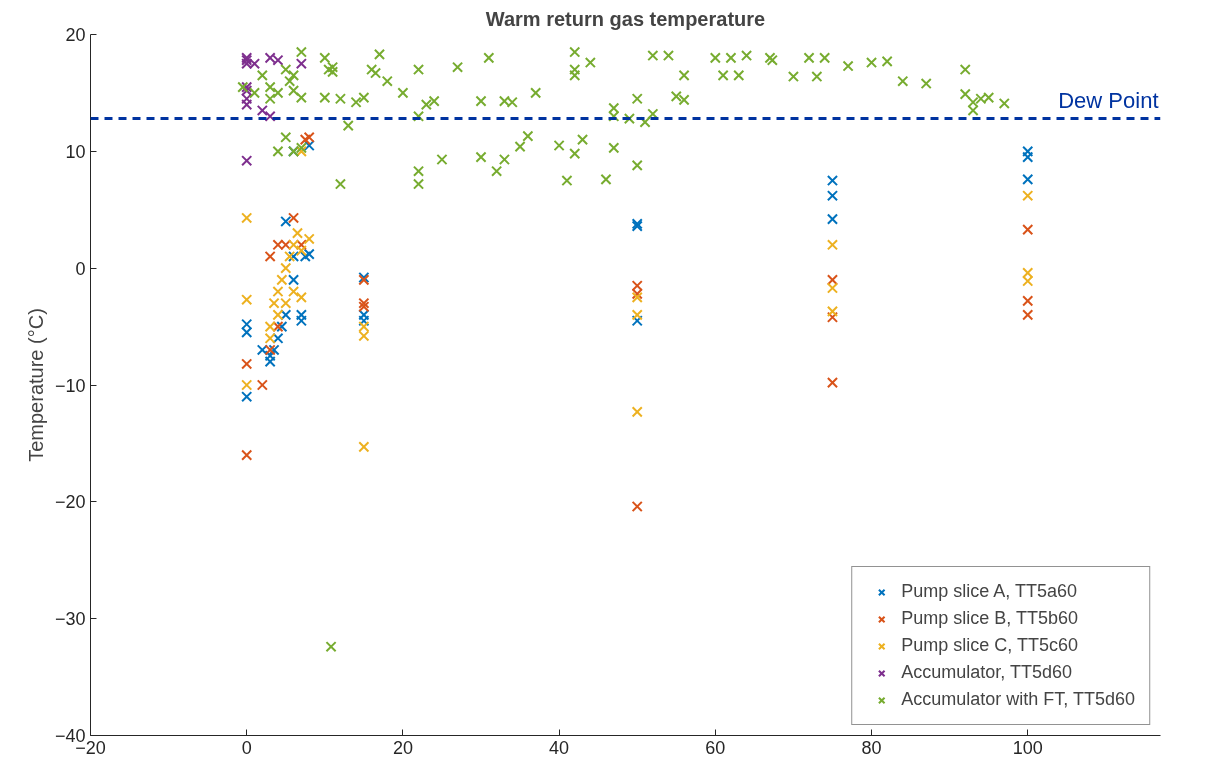 The image size is (1214, 780). What do you see at coordinates (989, 591) in the screenshot?
I see `legend-label: Pump slice A, TT5a60` at bounding box center [989, 591].